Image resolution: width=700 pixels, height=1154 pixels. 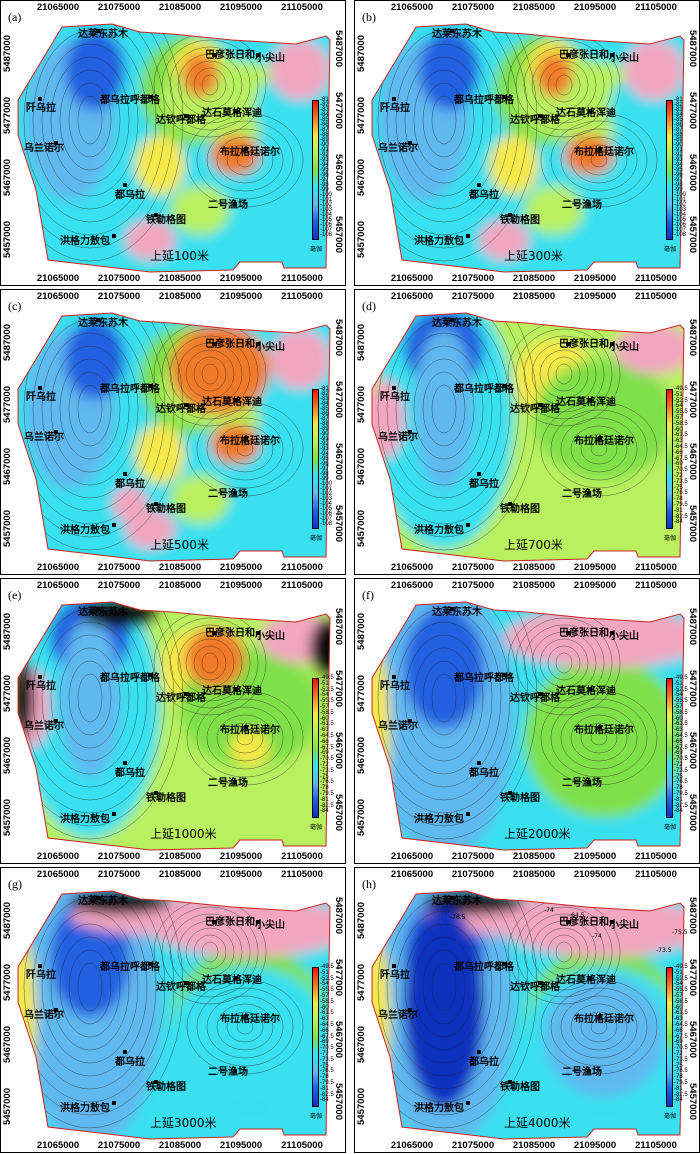 What do you see at coordinates (595, 1145) in the screenshot?
I see `x-tick-bottom: 21095000` at bounding box center [595, 1145].